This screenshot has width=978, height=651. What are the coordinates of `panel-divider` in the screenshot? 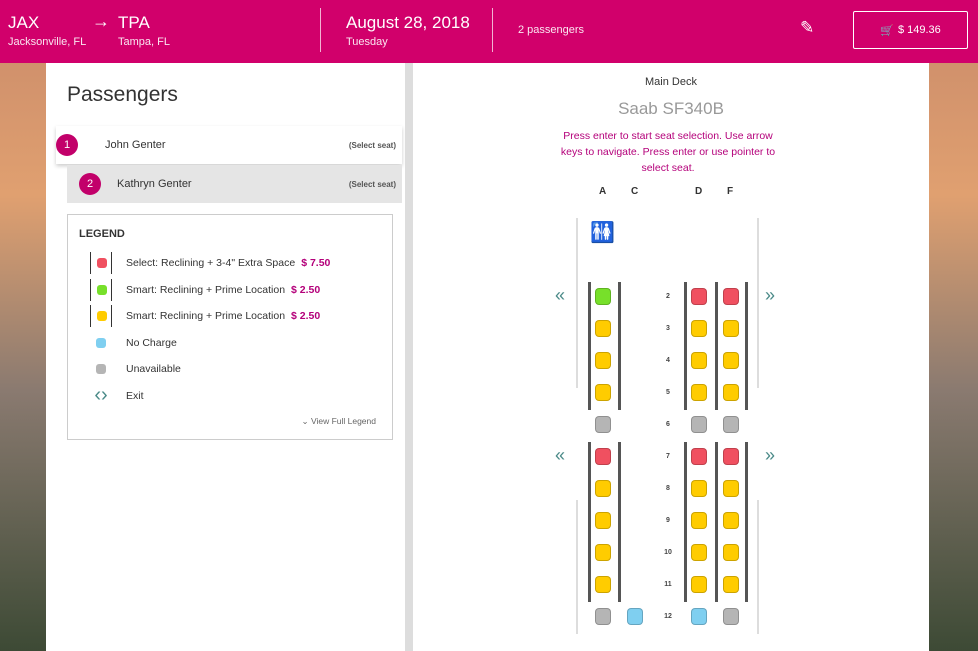 It's located at (409, 357).